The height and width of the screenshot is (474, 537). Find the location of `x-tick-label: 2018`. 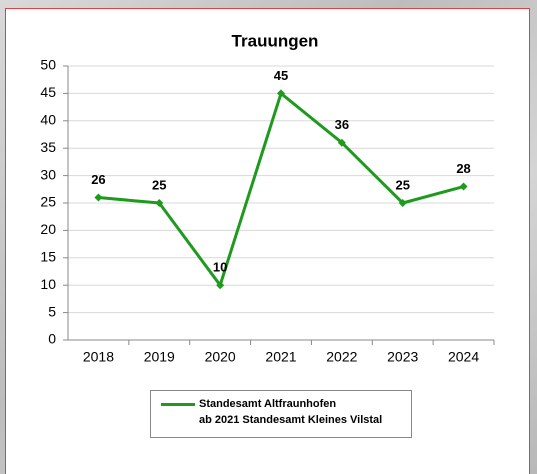

x-tick-label: 2018 is located at coordinates (98, 357).